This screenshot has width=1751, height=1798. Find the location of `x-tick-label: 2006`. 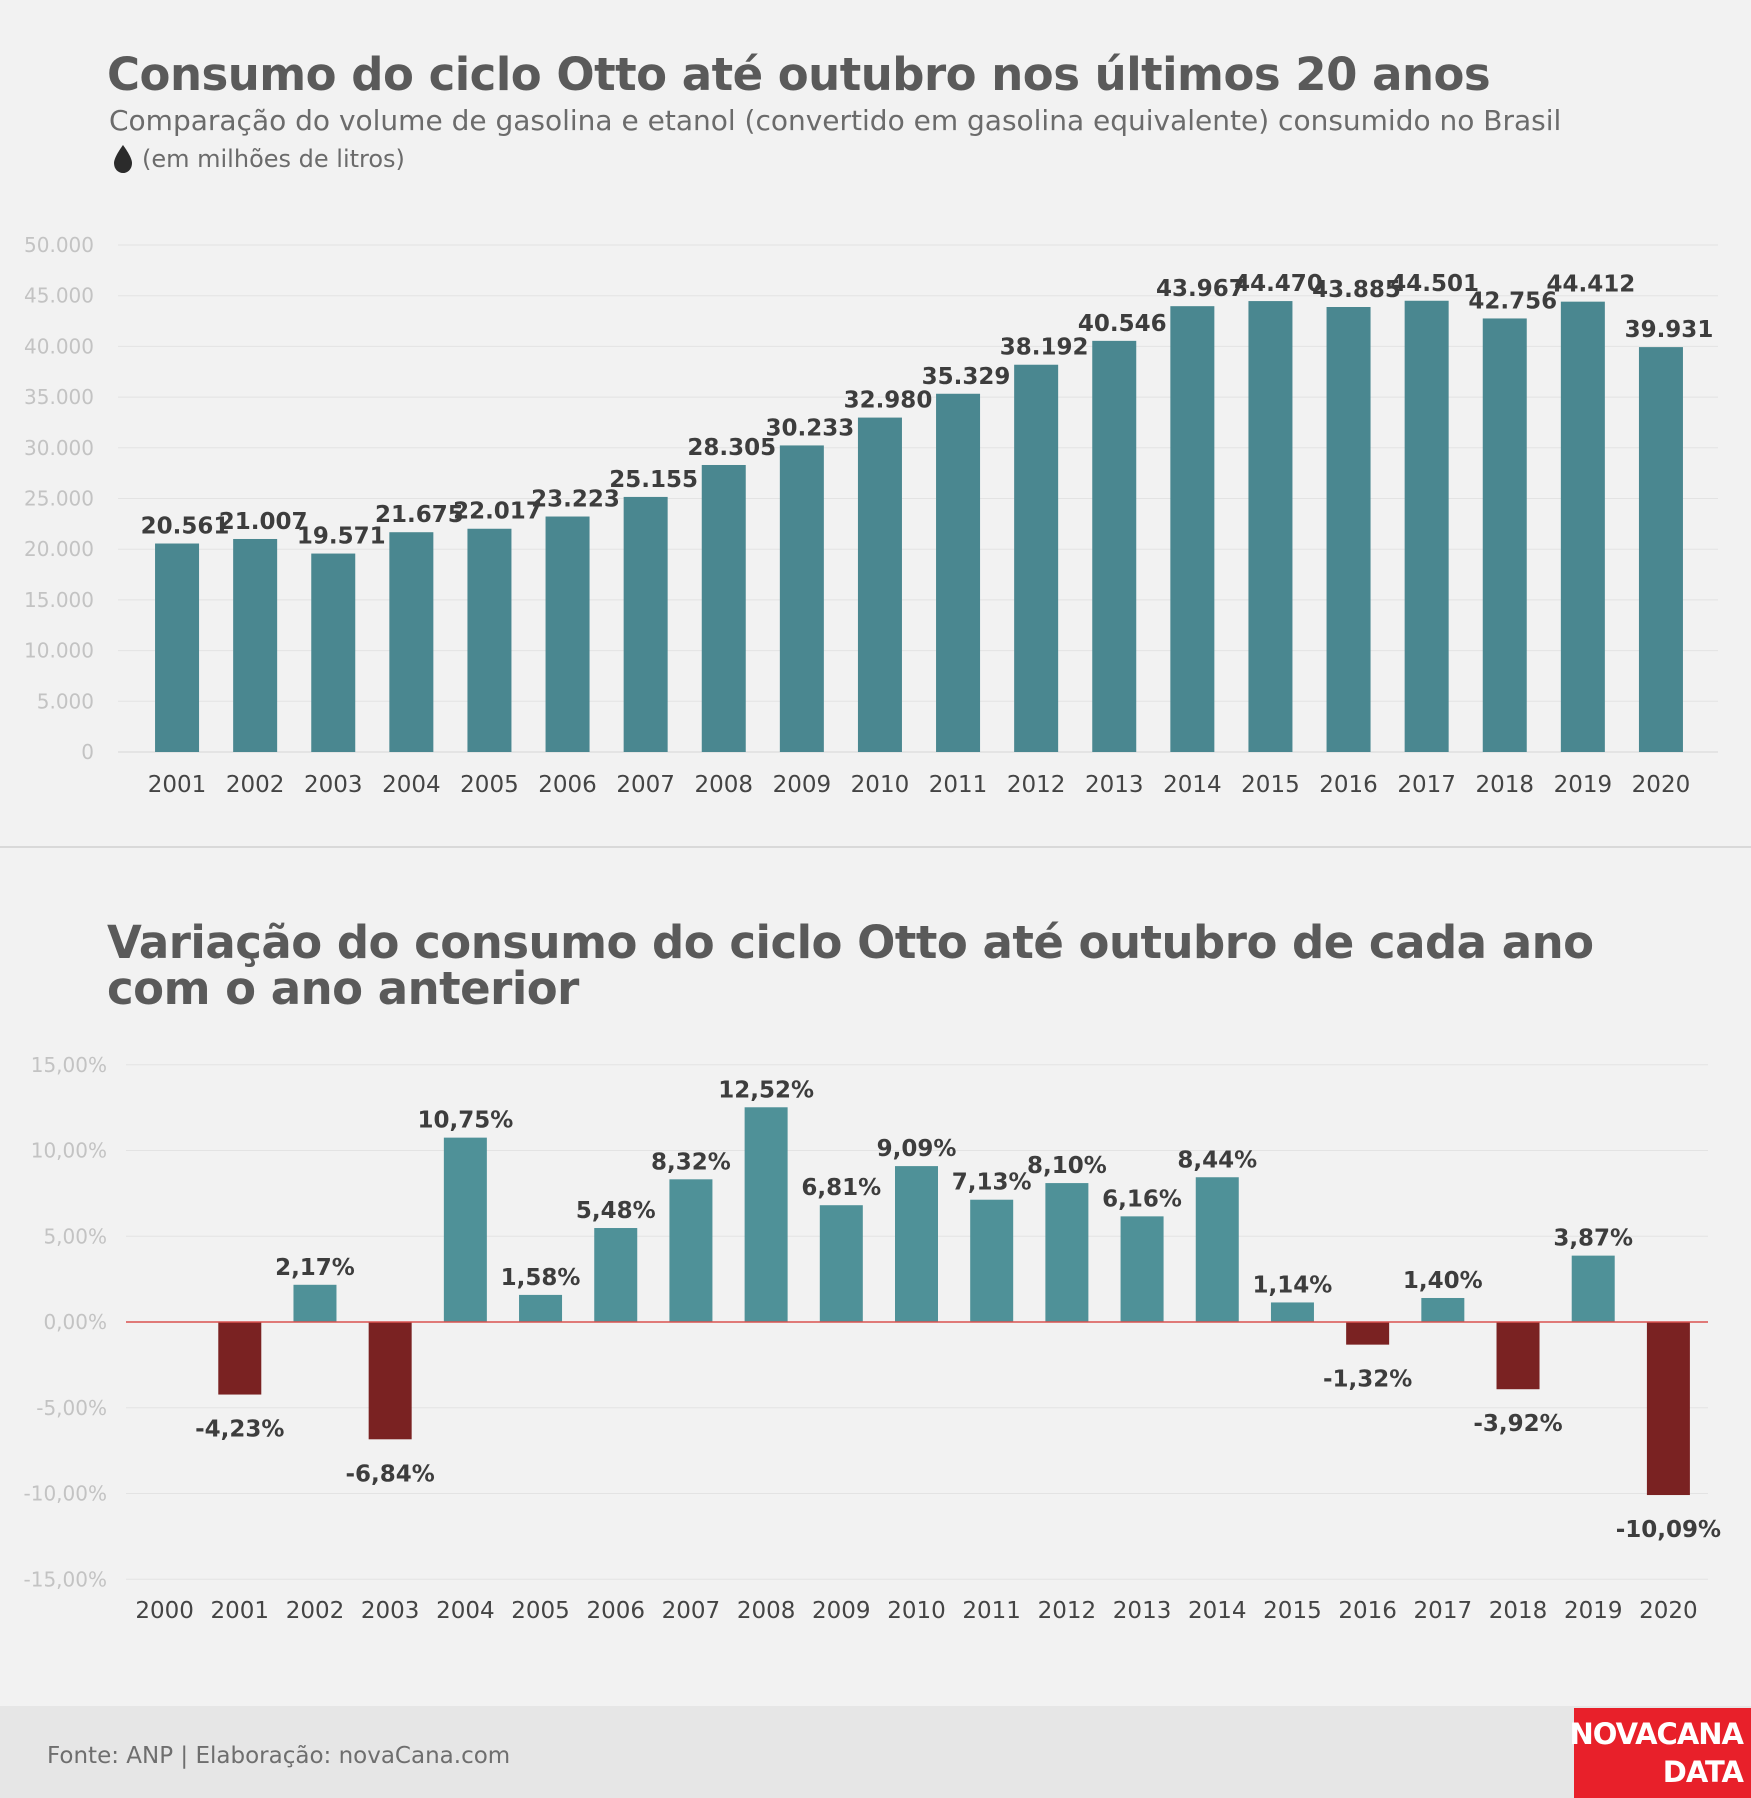

x-tick-label: 2006 is located at coordinates (615, 1611).